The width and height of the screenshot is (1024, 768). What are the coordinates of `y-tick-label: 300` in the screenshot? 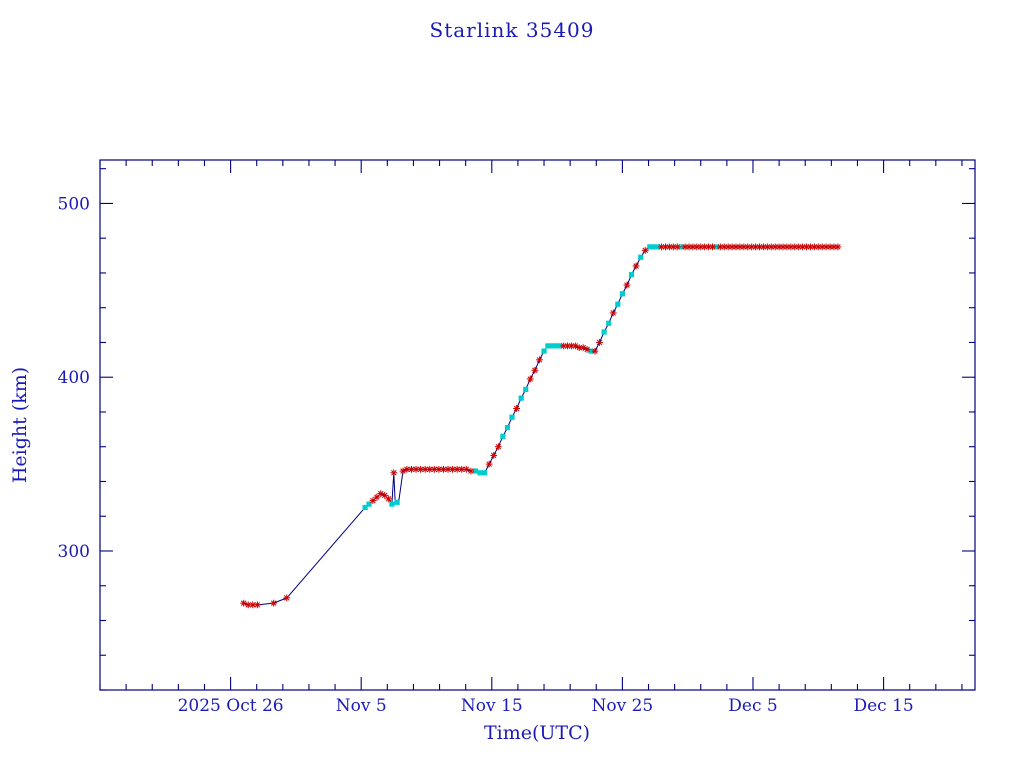 It's located at (74, 552).